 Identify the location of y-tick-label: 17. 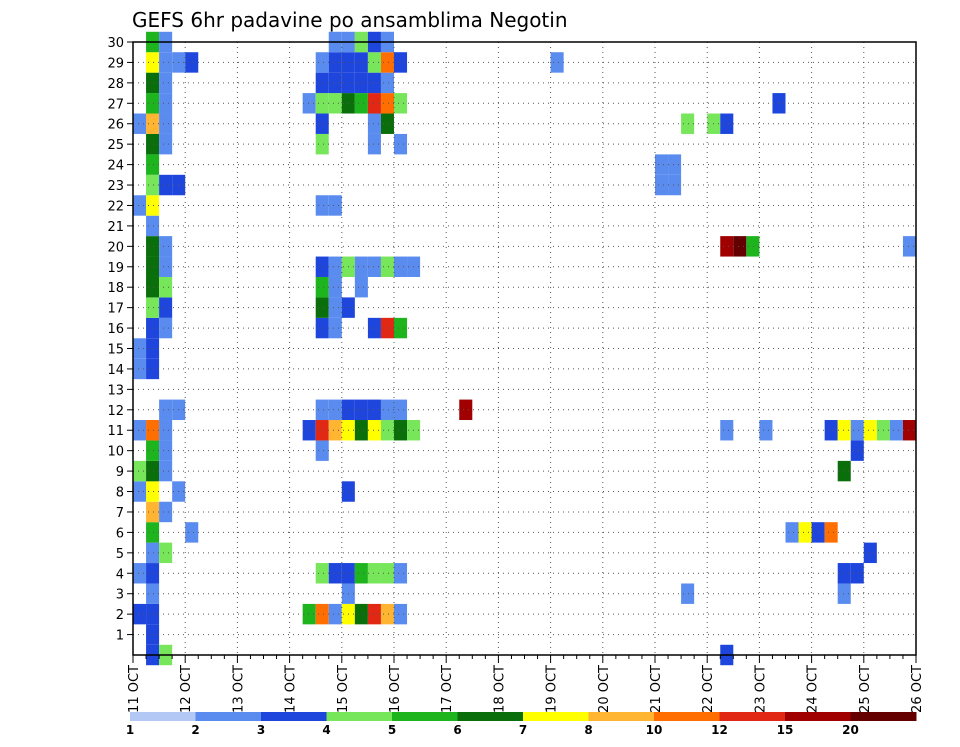
(115, 309).